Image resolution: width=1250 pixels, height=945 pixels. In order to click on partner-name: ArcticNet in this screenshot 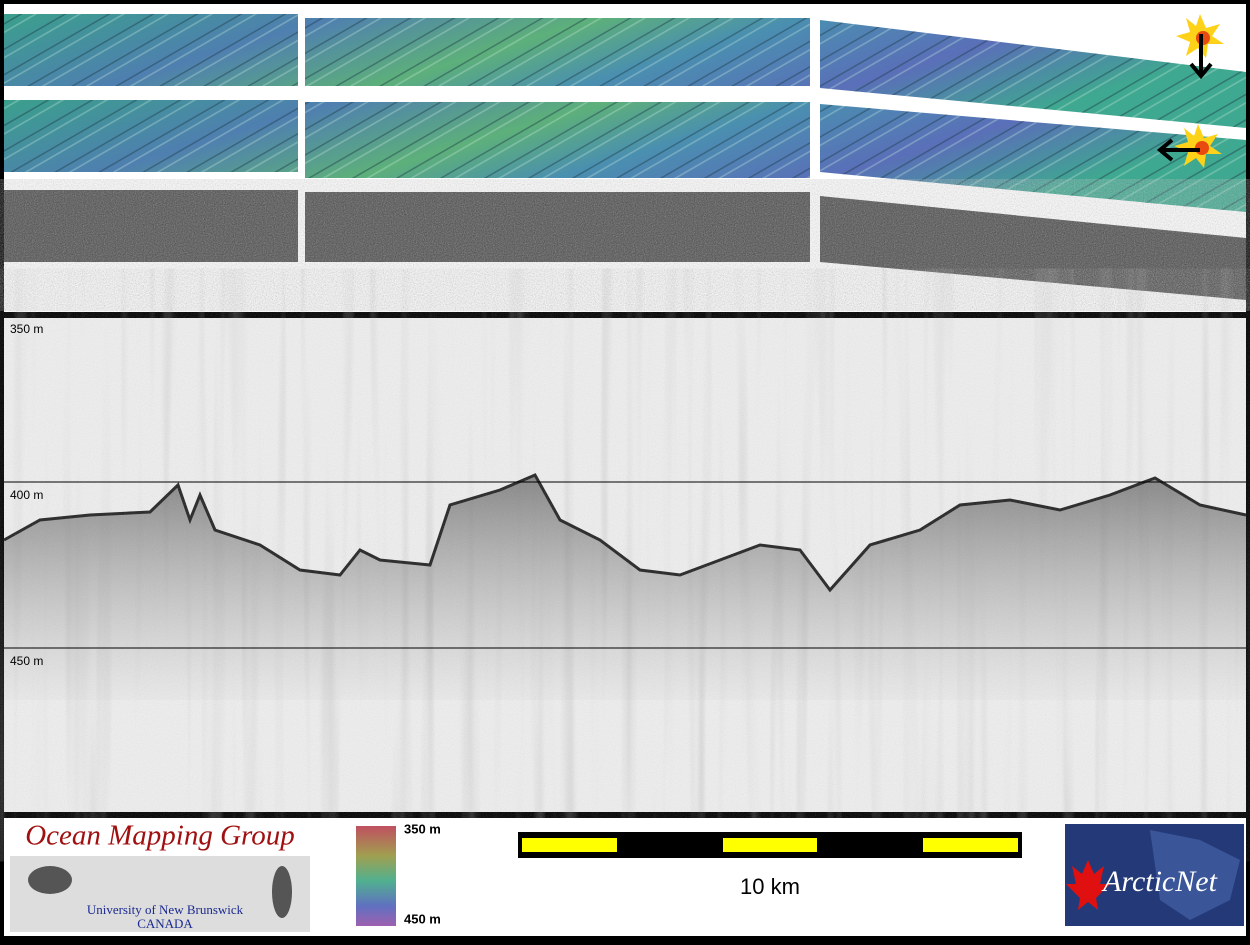, I will do `click(1159, 881)`.